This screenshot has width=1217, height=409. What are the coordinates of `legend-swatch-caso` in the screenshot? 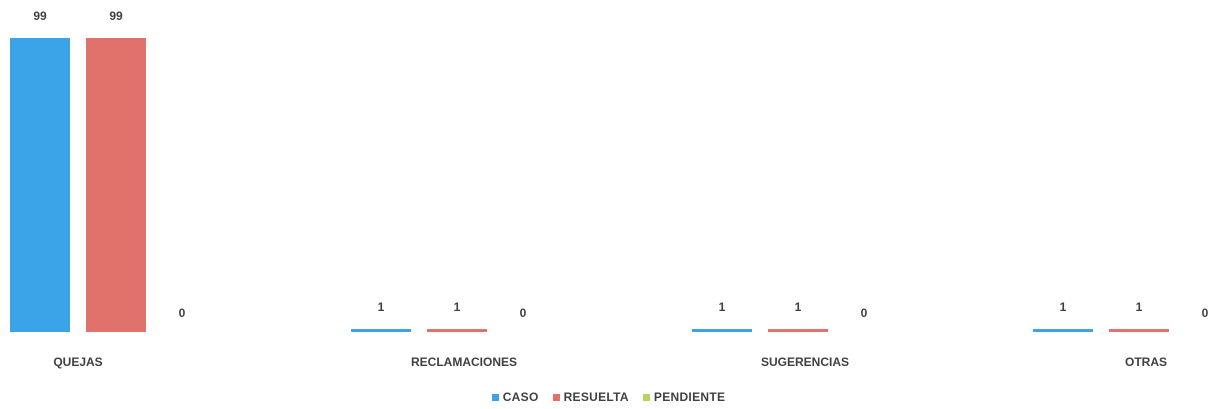 It's located at (495, 397).